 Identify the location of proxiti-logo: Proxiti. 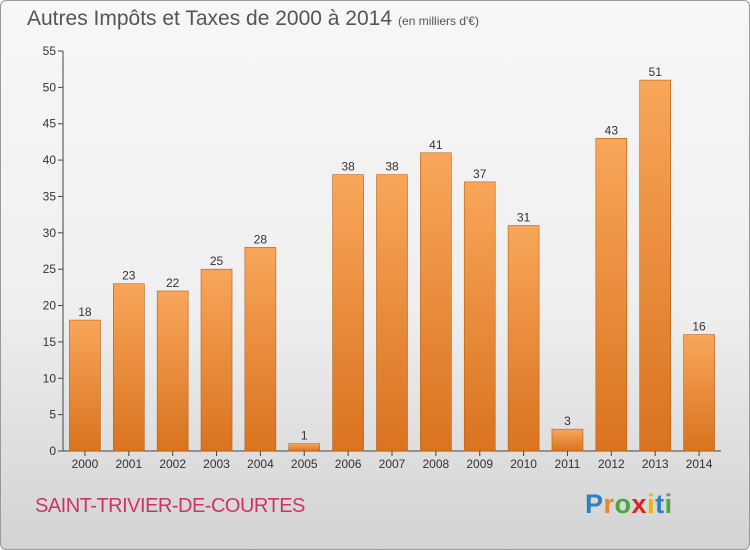
(629, 504).